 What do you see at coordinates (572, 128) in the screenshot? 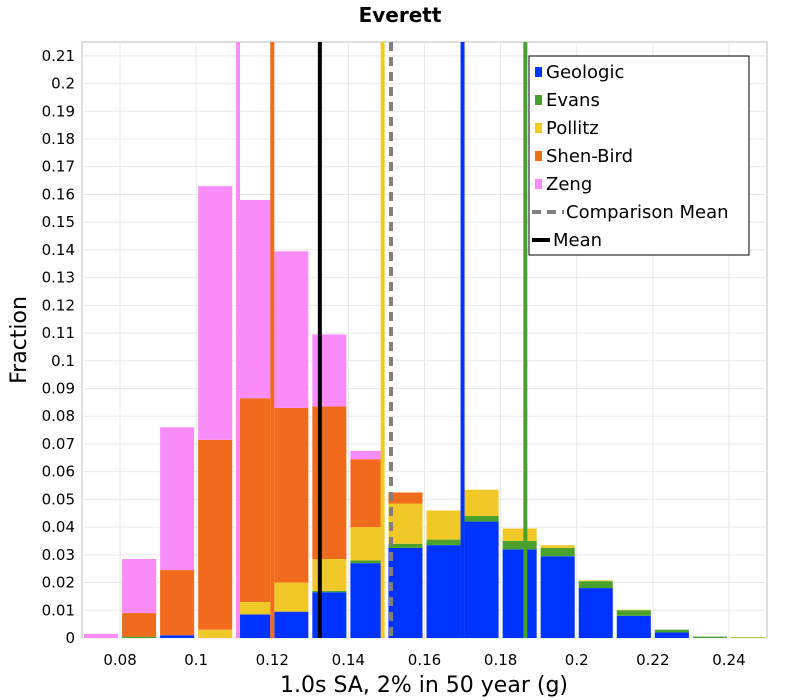
I see `legend-label-pollitz: Pollitz` at bounding box center [572, 128].